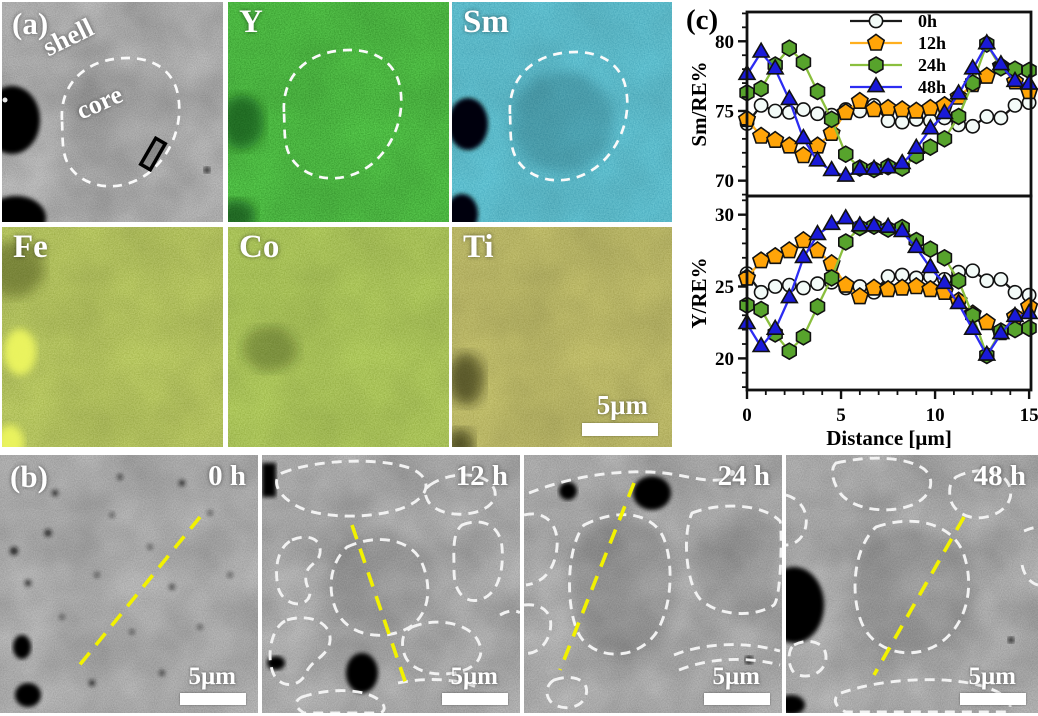 The width and height of the screenshot is (1038, 716). I want to click on sem-0h-image, so click(129, 584).